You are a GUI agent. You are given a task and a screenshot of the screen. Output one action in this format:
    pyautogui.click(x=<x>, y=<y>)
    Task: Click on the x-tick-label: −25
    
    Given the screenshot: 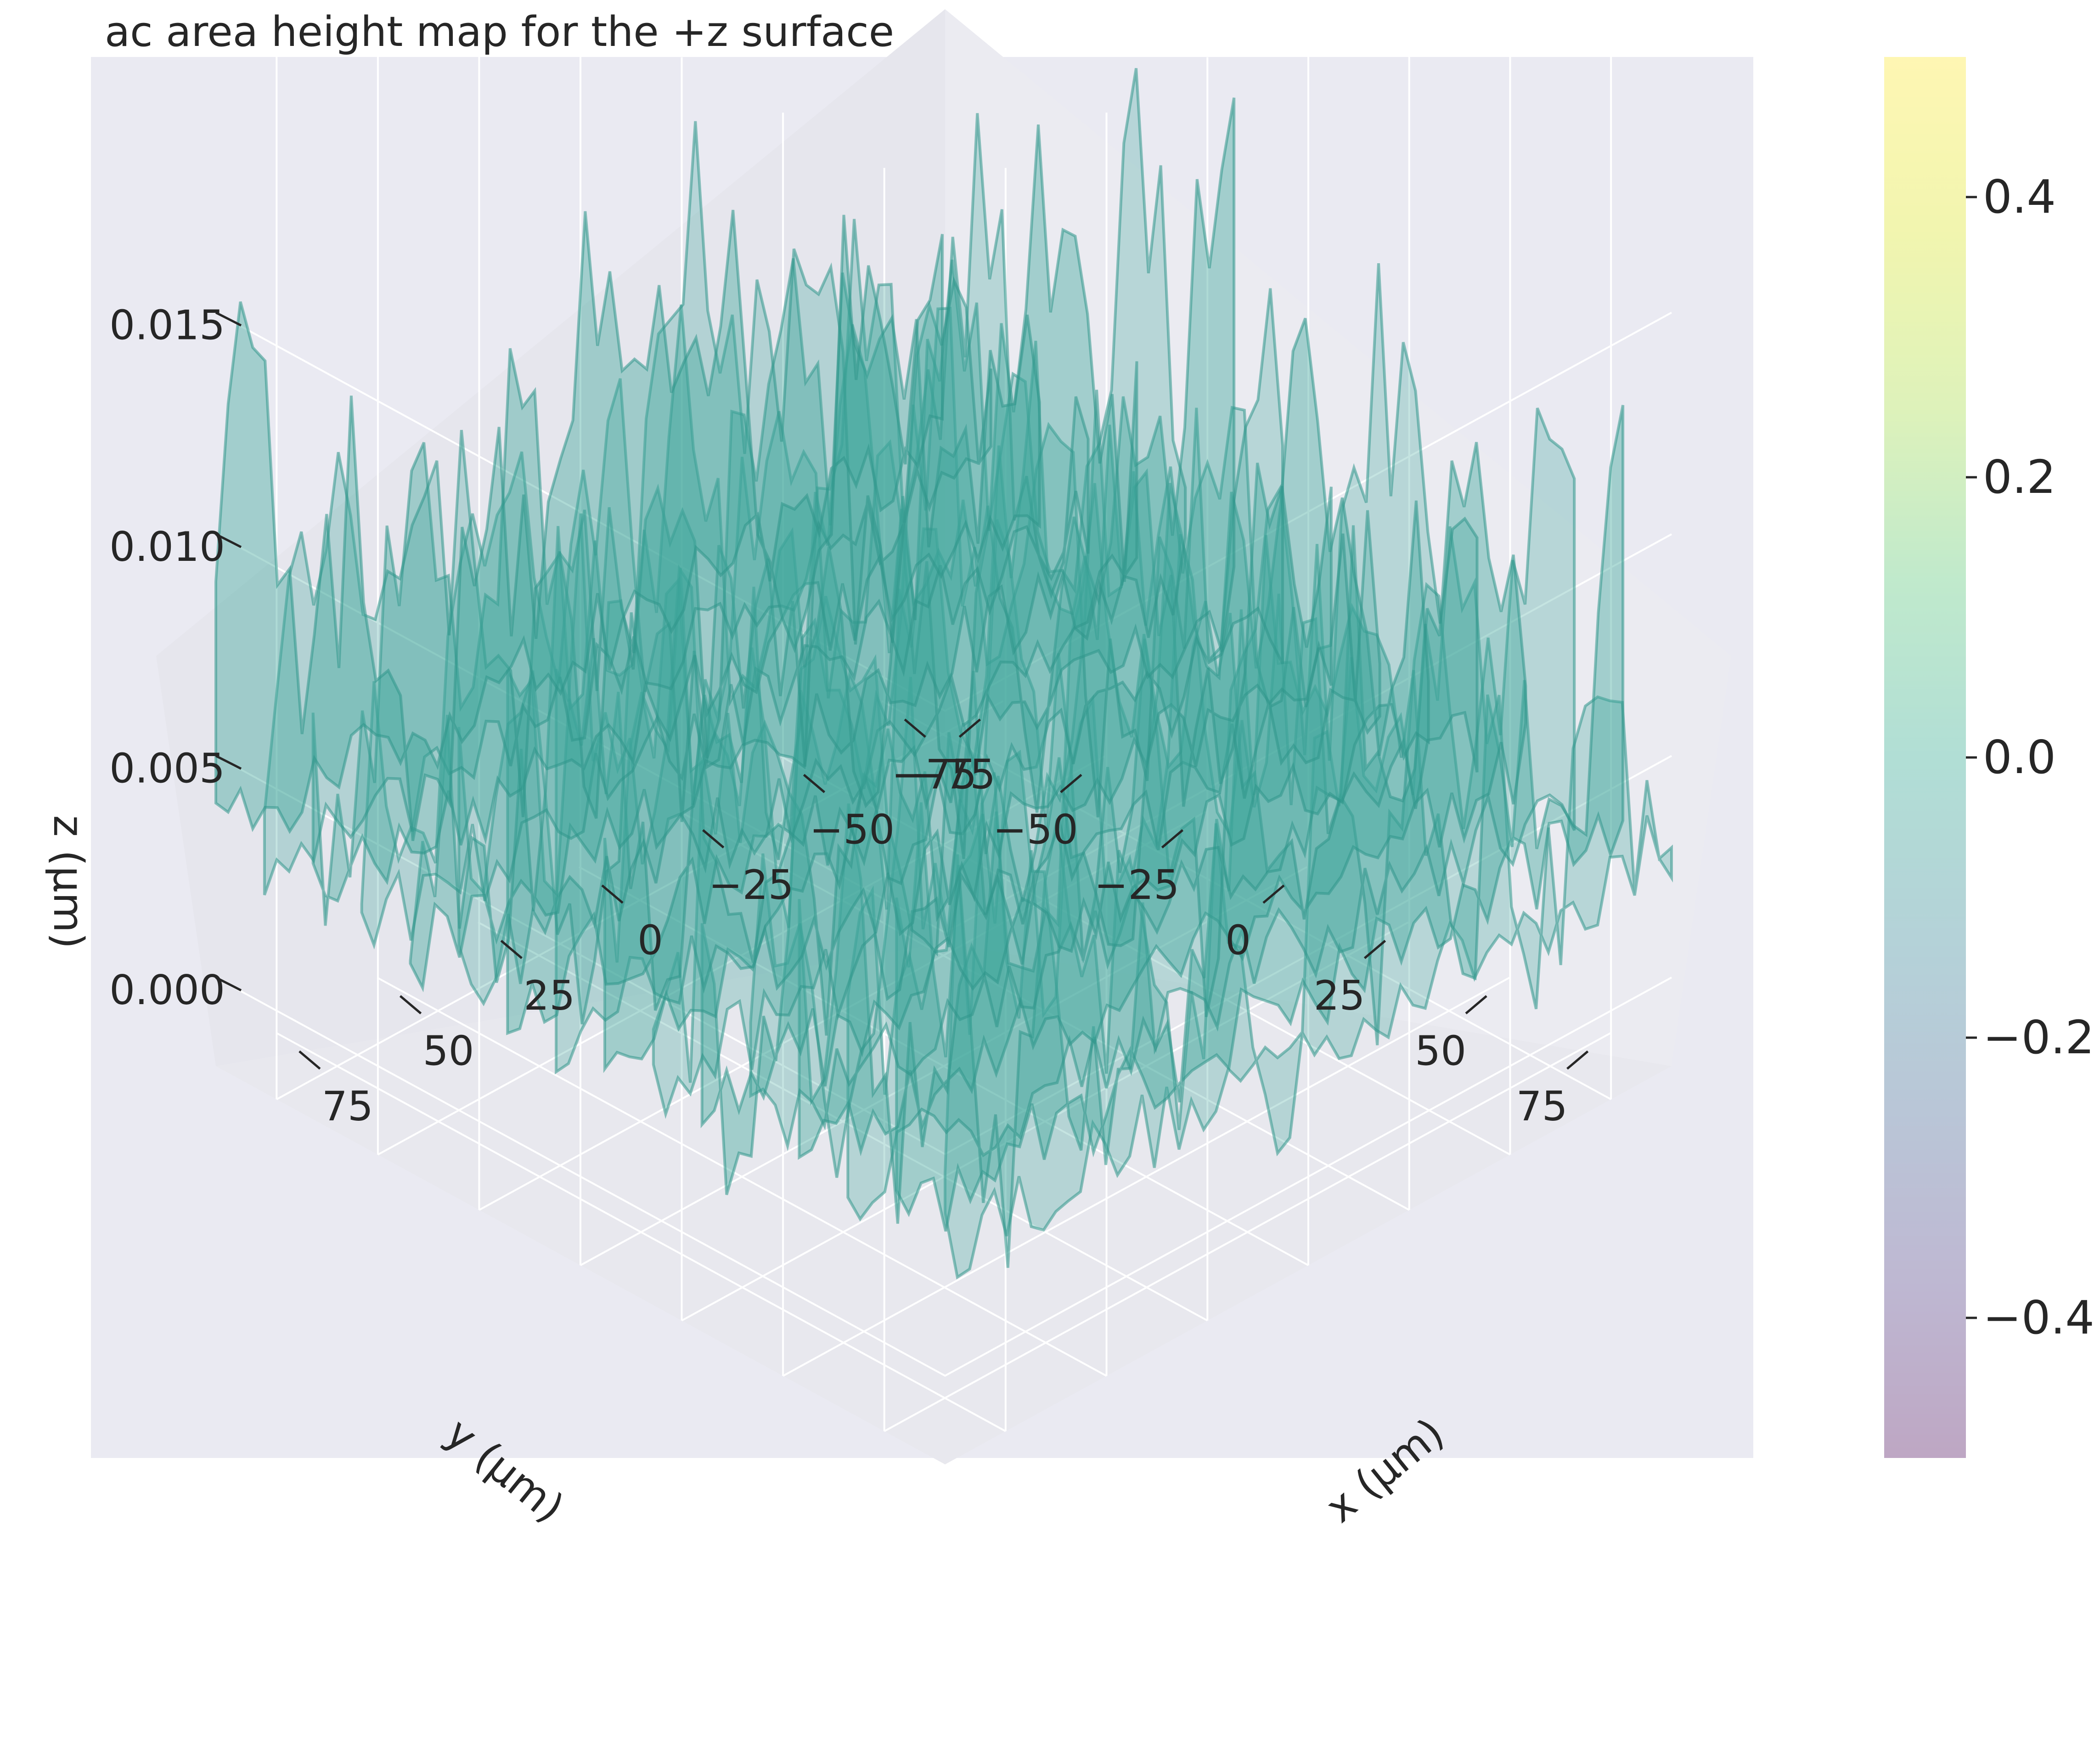 What is the action you would take?
    pyautogui.click(x=752, y=885)
    